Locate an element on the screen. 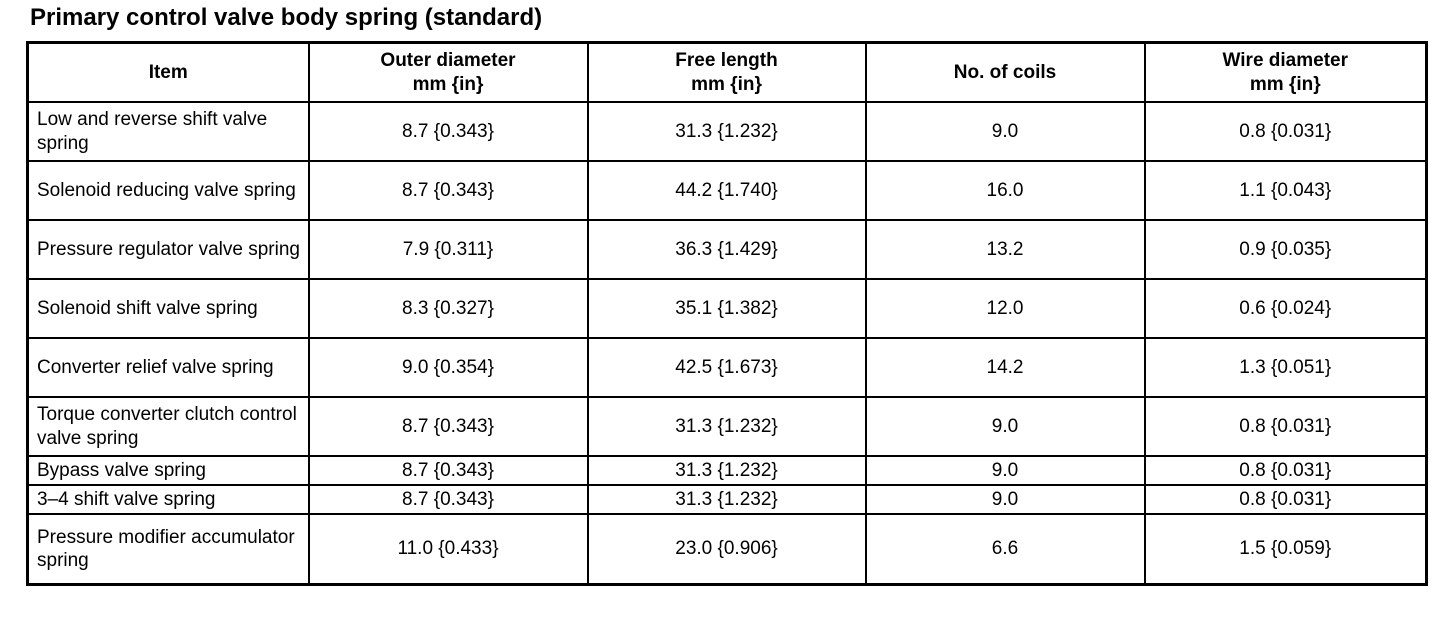 Image resolution: width=1456 pixels, height=640 pixels. no-of-coils-cell: 6.6 is located at coordinates (1005, 549).